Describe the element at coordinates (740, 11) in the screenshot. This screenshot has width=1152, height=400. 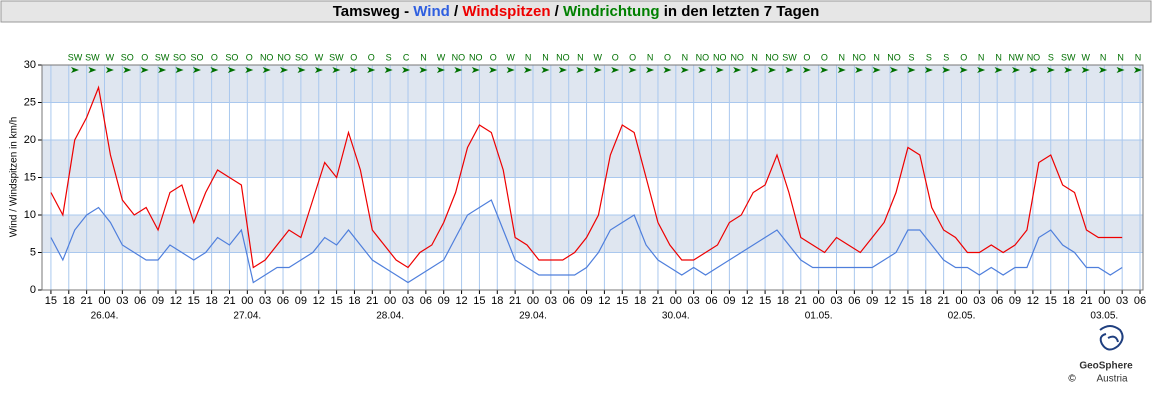
I see `title-part: in den letzten 7 Tagen` at that location.